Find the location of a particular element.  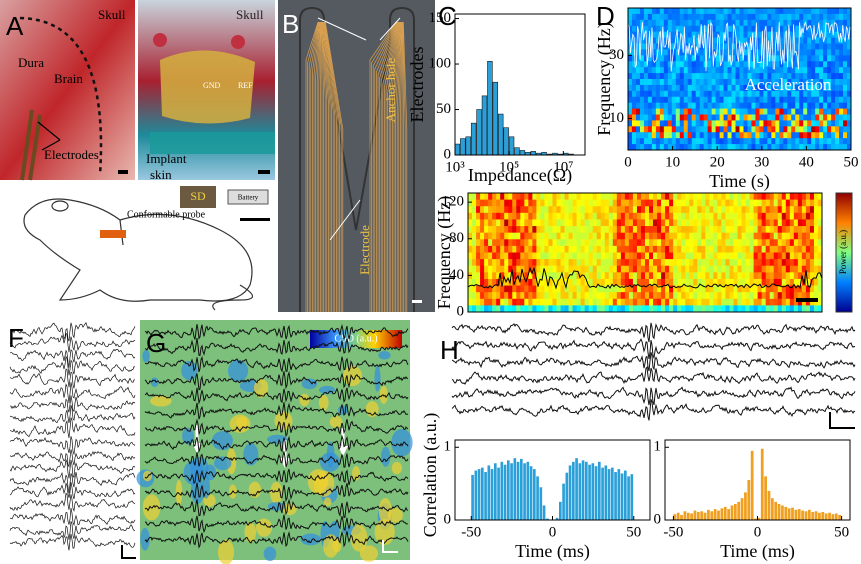

annotation: Acceleration is located at coordinates (788, 84).